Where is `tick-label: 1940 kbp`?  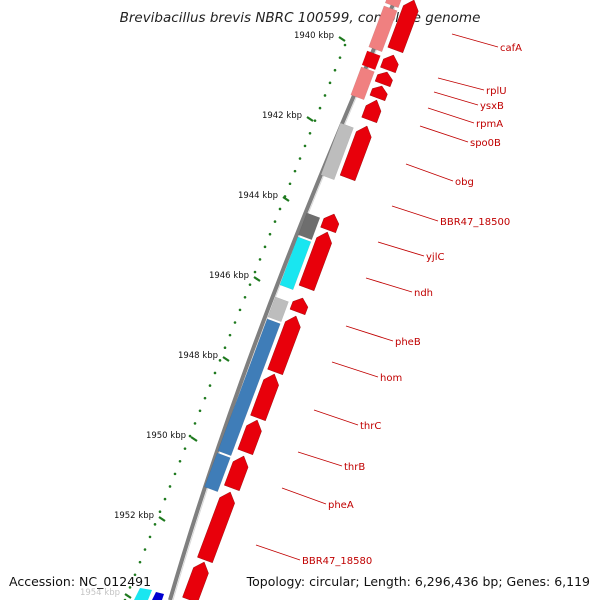
tick-label: 1940 kbp is located at coordinates (314, 36).